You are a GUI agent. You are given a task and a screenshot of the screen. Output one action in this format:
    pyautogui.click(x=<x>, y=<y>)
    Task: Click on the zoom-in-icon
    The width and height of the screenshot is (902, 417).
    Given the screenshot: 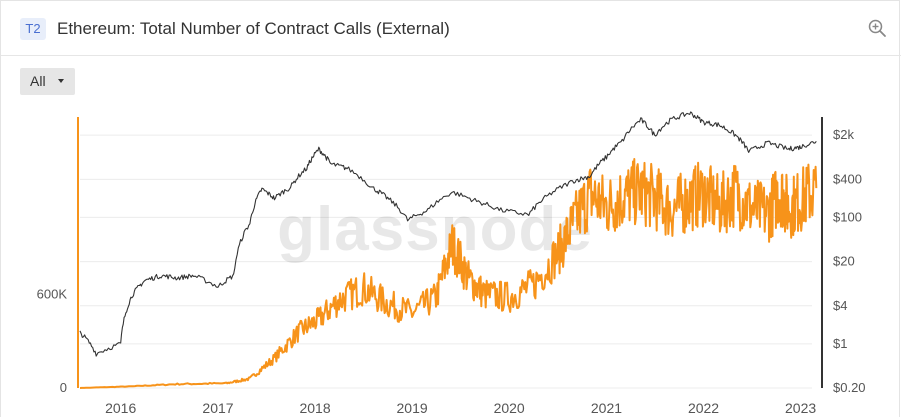 What is the action you would take?
    pyautogui.click(x=877, y=28)
    